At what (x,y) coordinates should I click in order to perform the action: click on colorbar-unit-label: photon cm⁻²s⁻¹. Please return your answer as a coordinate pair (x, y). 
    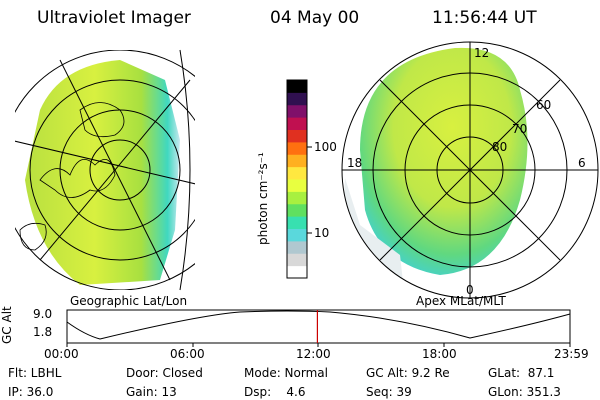
    Looking at the image, I should click on (263, 198).